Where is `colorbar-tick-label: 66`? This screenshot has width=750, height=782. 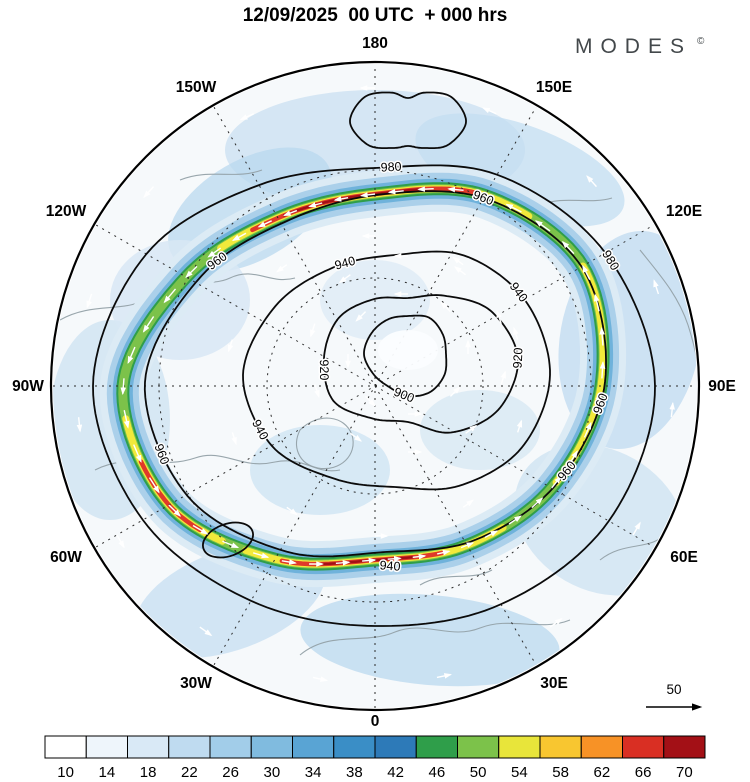
colorbar-tick-label: 66 is located at coordinates (643, 772).